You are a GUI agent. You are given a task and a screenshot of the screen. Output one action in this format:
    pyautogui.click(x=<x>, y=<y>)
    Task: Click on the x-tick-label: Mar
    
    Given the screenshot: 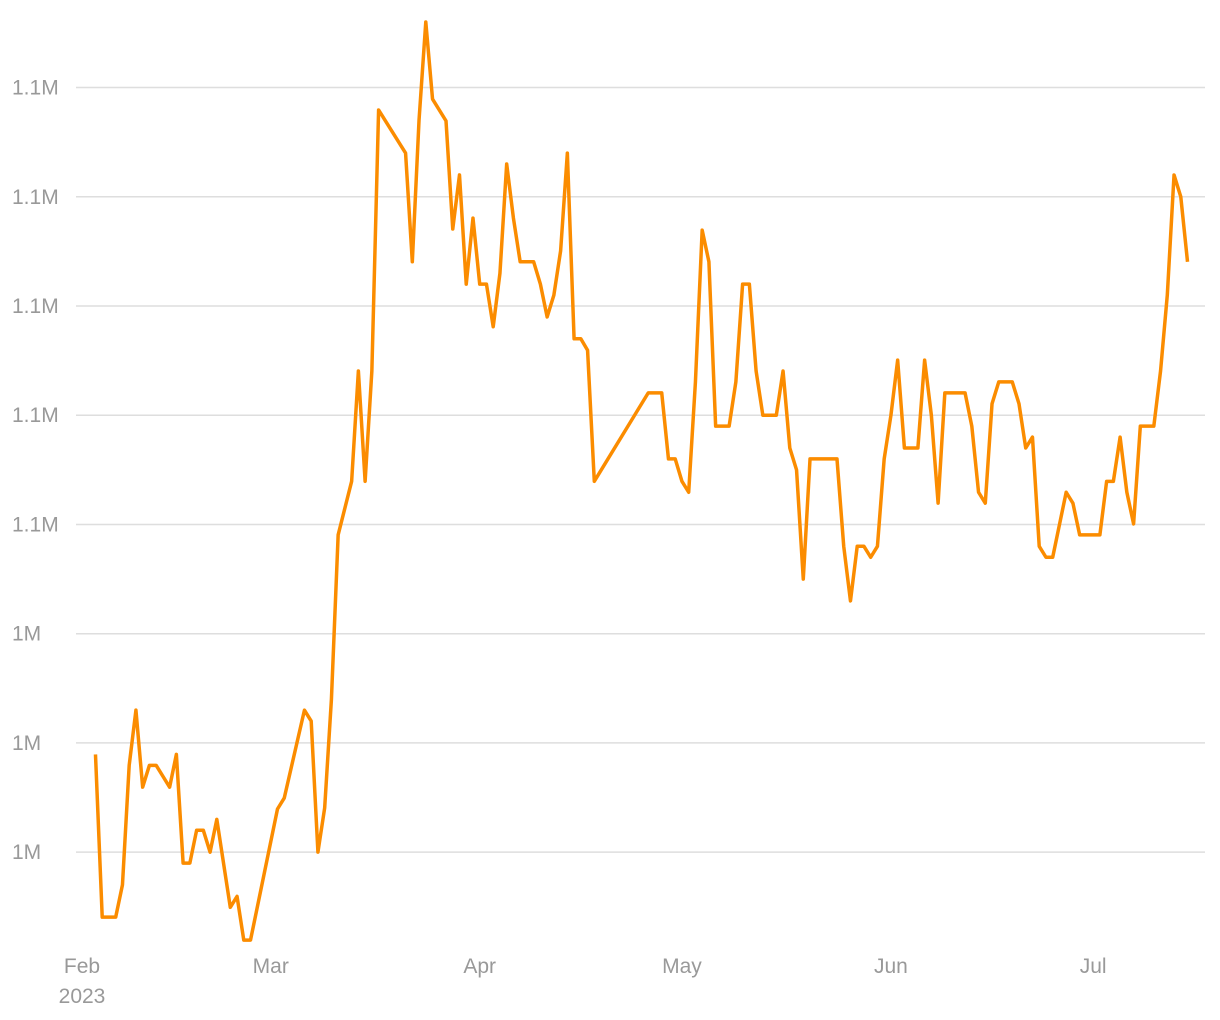 What is the action you would take?
    pyautogui.click(x=271, y=966)
    